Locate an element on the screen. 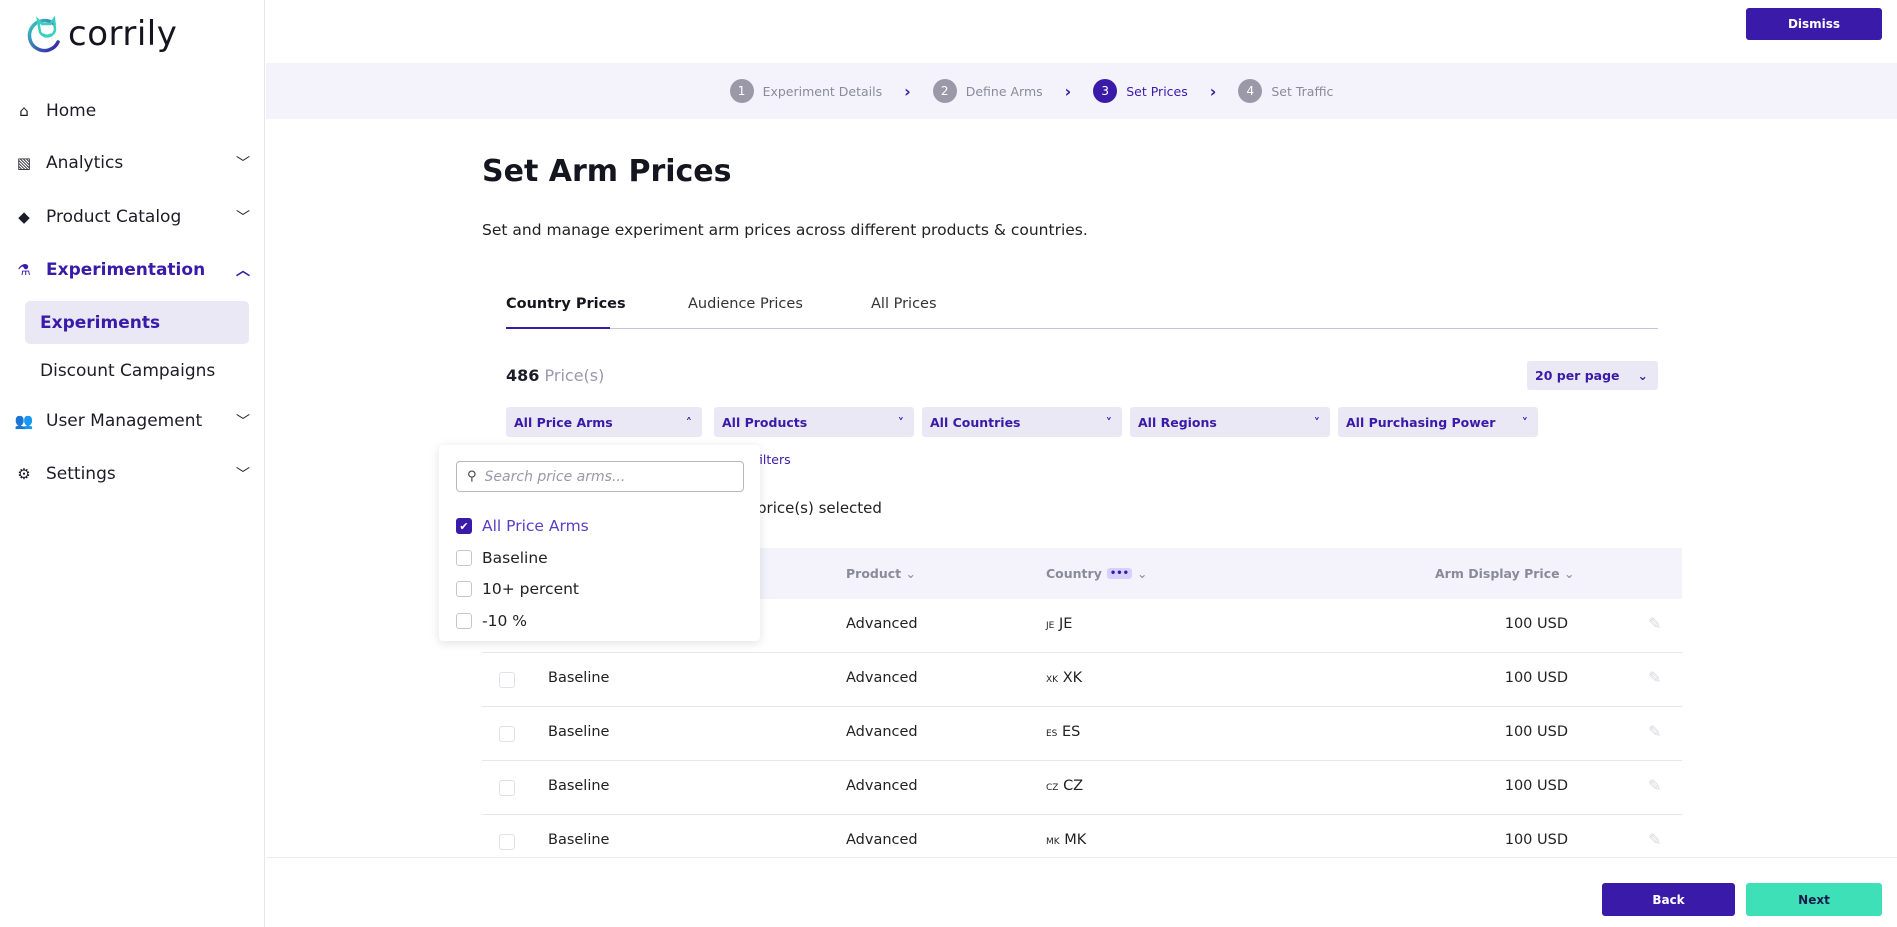  users-icon: 👥 is located at coordinates (24, 421).